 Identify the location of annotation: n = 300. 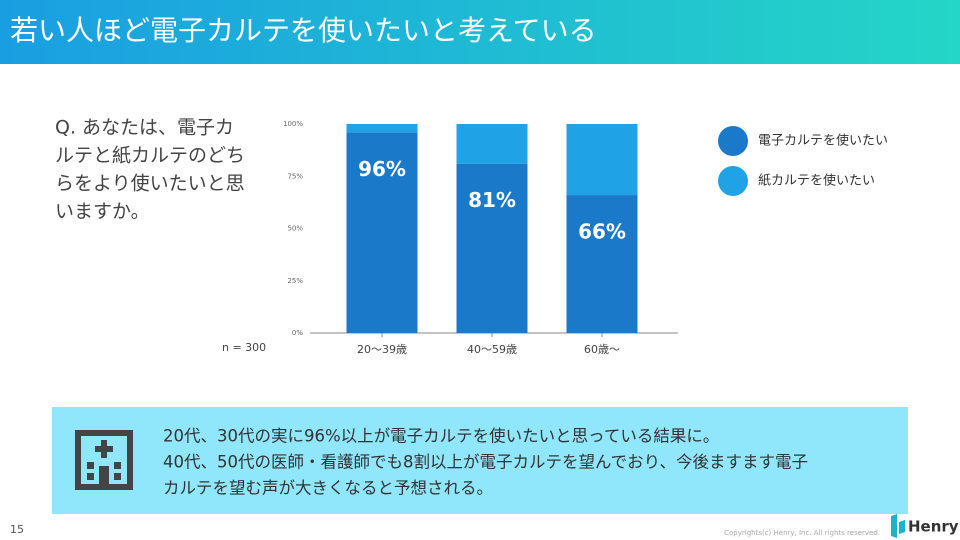
(244, 347).